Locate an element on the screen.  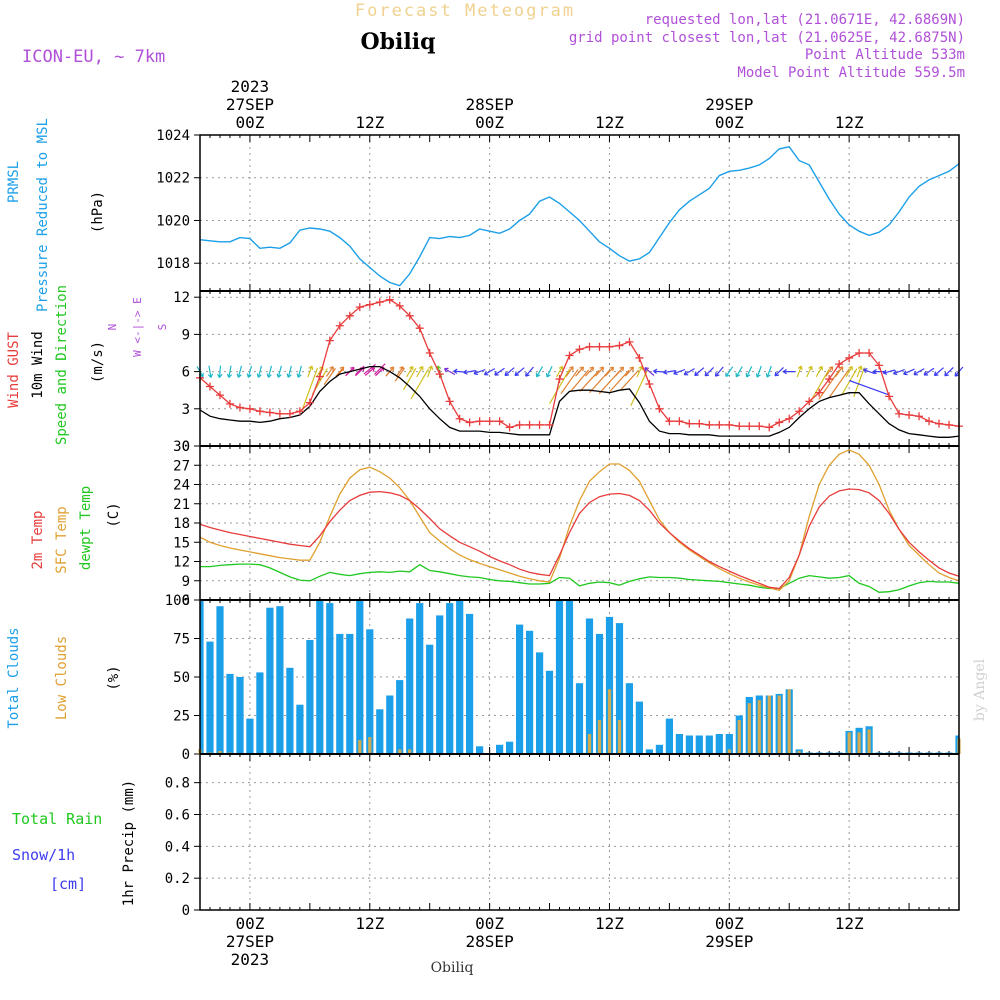
top-time-label: 28SEP is located at coordinates (490, 104).